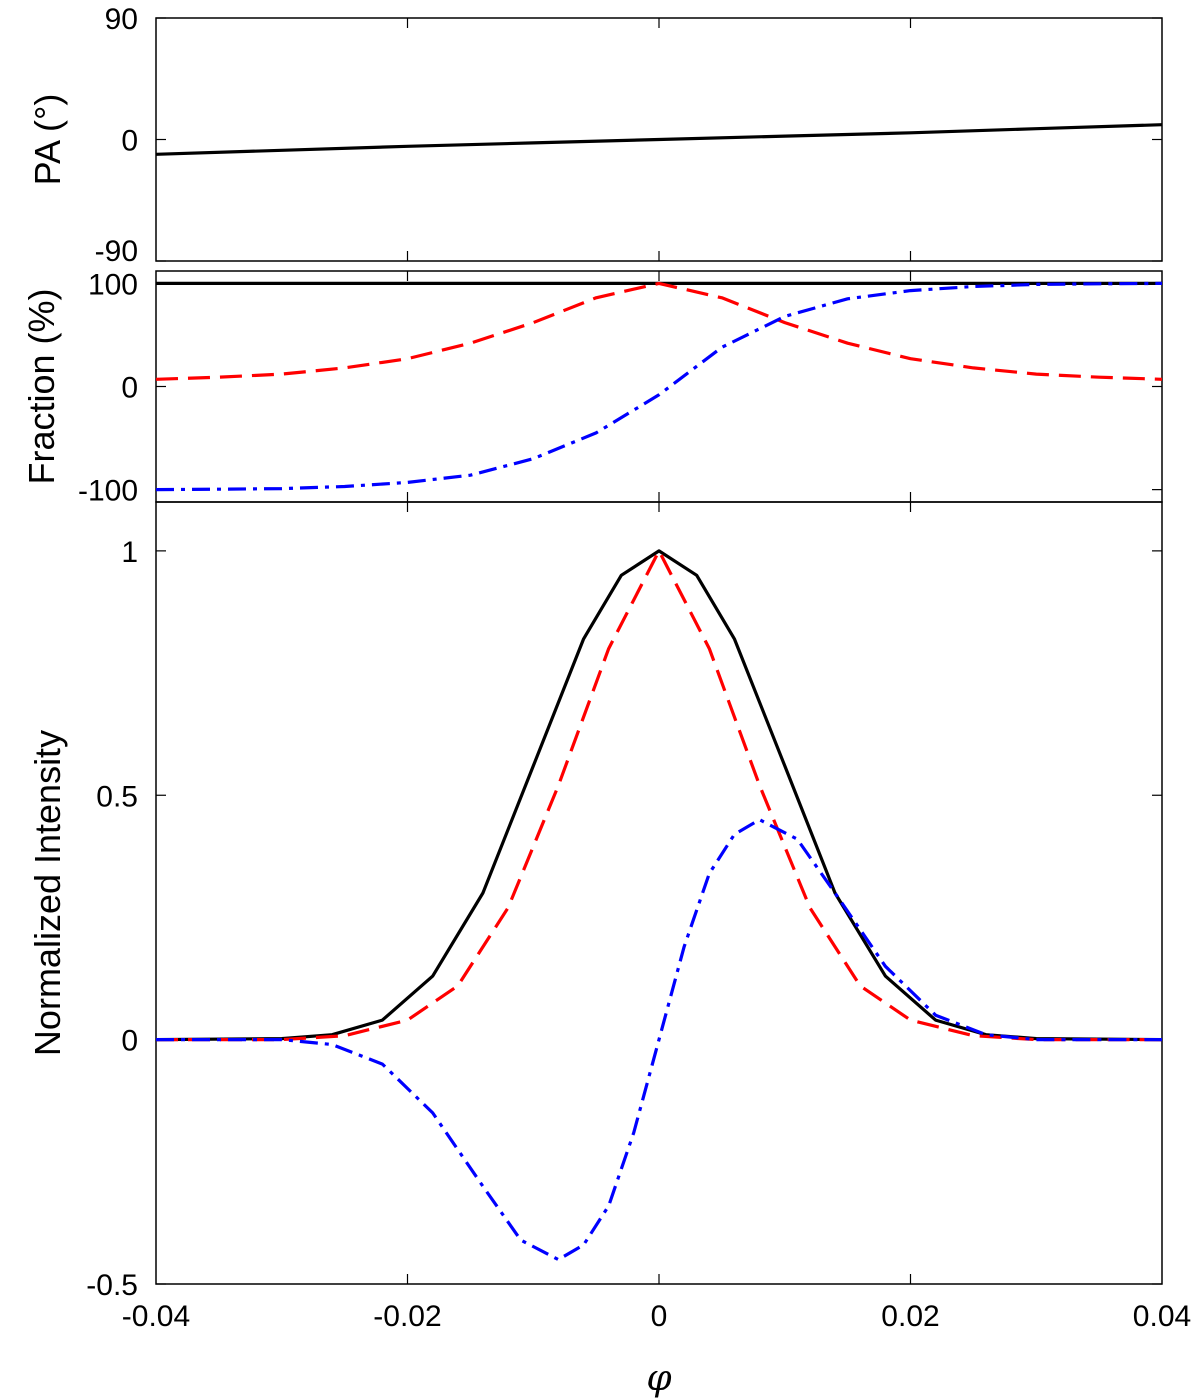 This screenshot has width=1200, height=1398. Describe the element at coordinates (407, 1316) in the screenshot. I see `x-tick-label: -0.02` at that location.